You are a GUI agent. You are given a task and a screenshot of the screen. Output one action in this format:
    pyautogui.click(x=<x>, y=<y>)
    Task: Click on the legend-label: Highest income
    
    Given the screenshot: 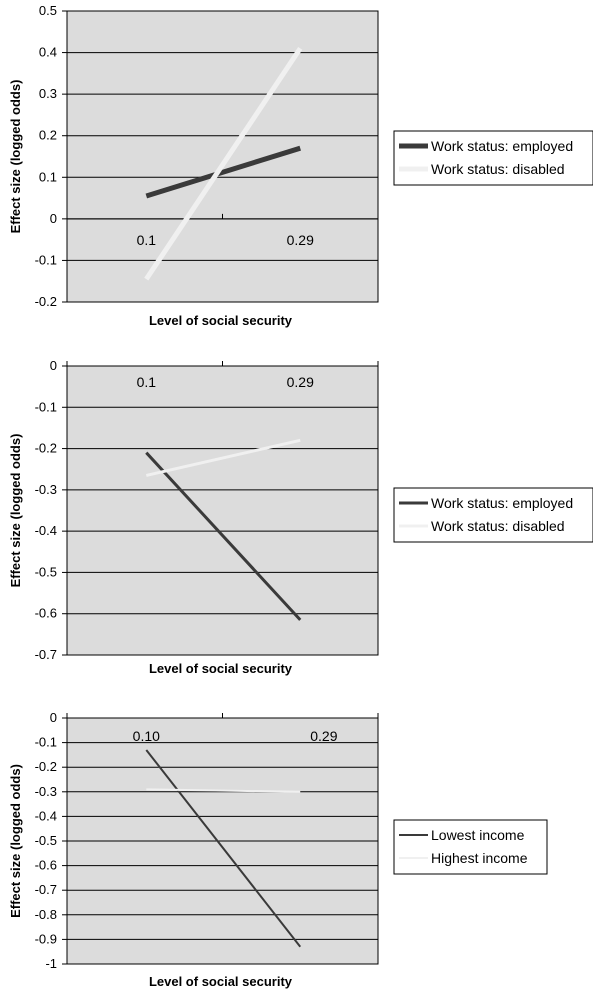 What is the action you would take?
    pyautogui.click(x=479, y=858)
    